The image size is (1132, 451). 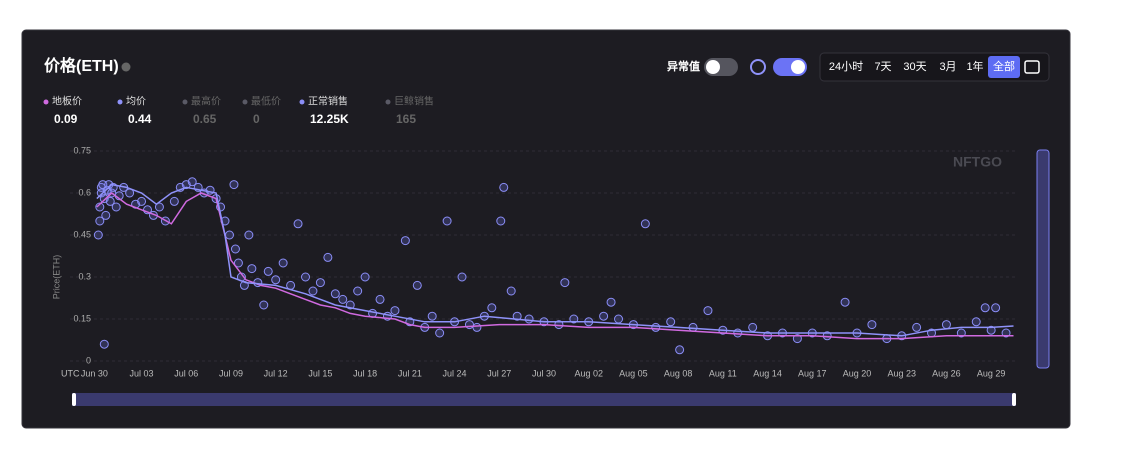 What do you see at coordinates (946, 373) in the screenshot?
I see `x-tick-label: Aug 26` at bounding box center [946, 373].